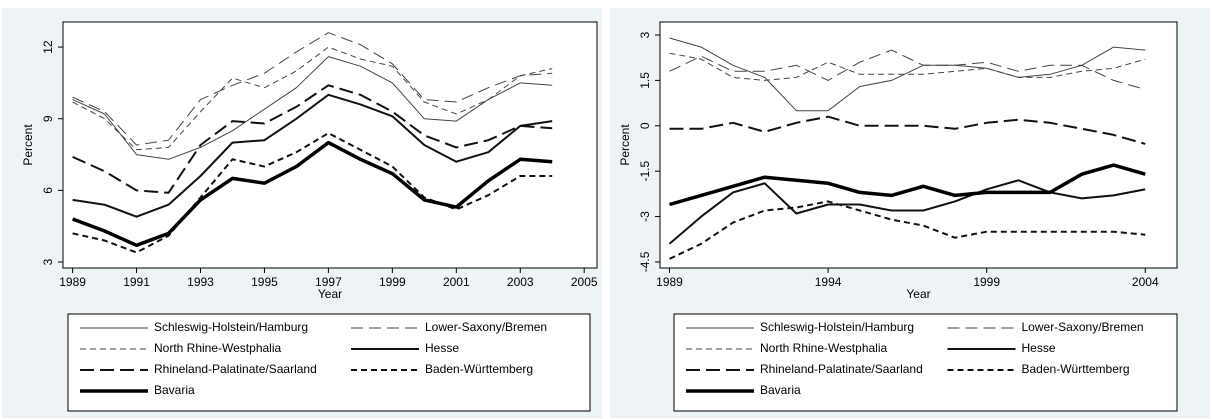  I want to click on y-tick-label: 12, so click(48, 47).